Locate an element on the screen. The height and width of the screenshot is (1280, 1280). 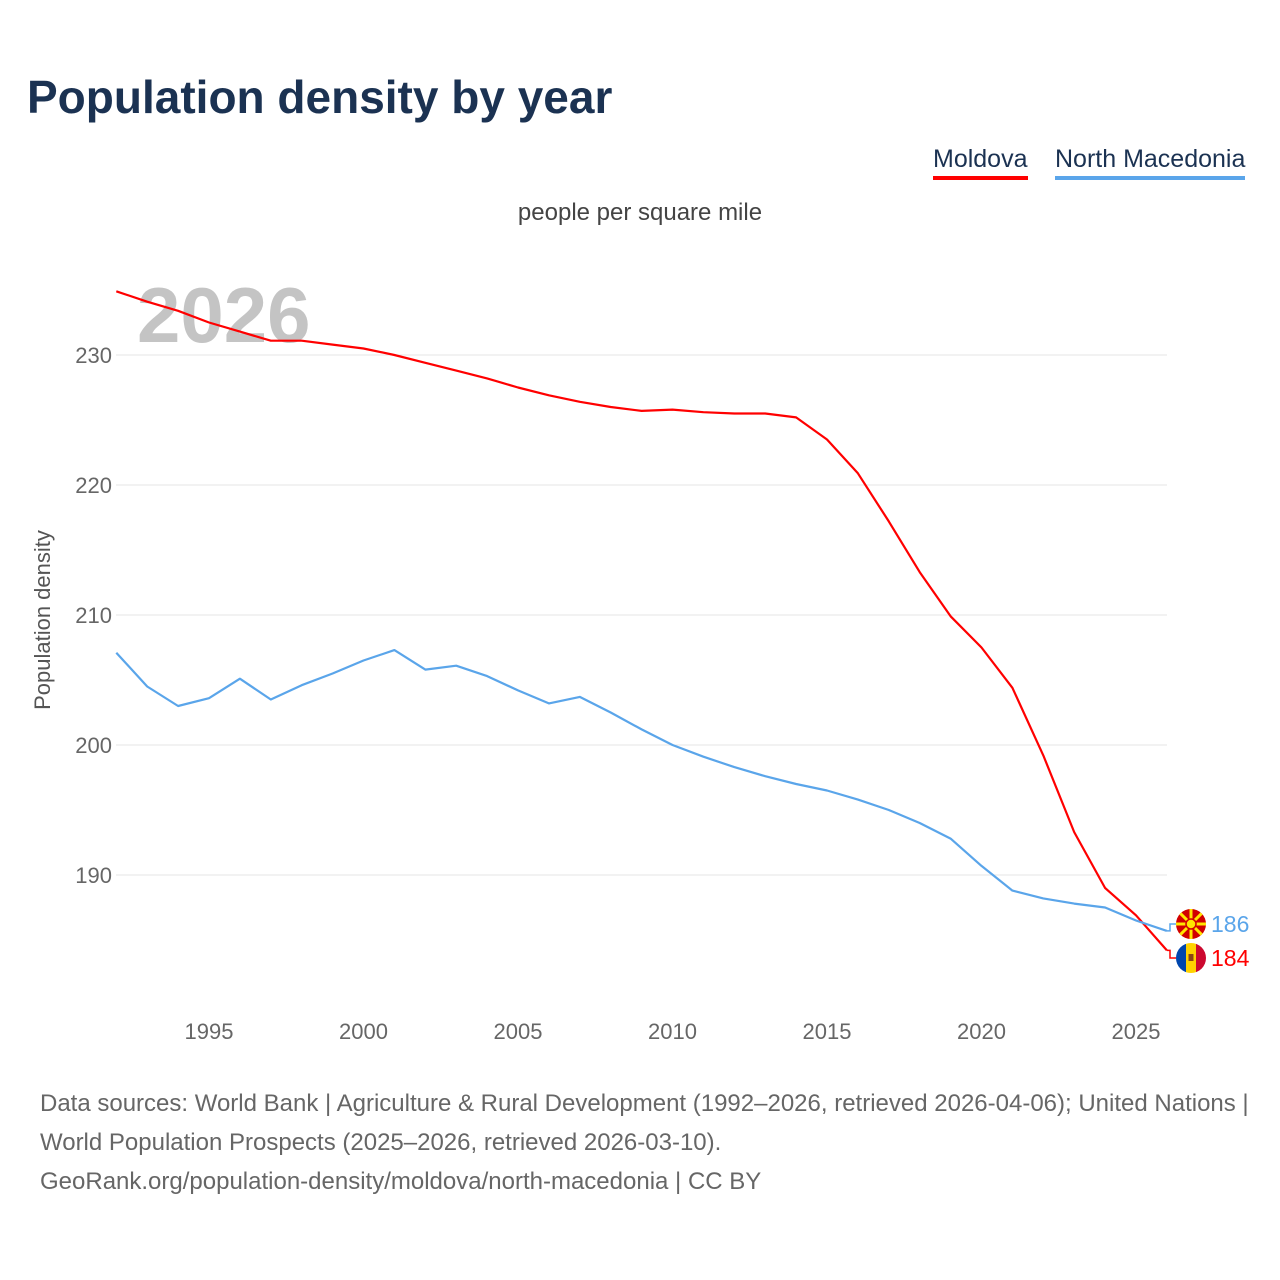
y-tick-label: 220 is located at coordinates (93, 485).